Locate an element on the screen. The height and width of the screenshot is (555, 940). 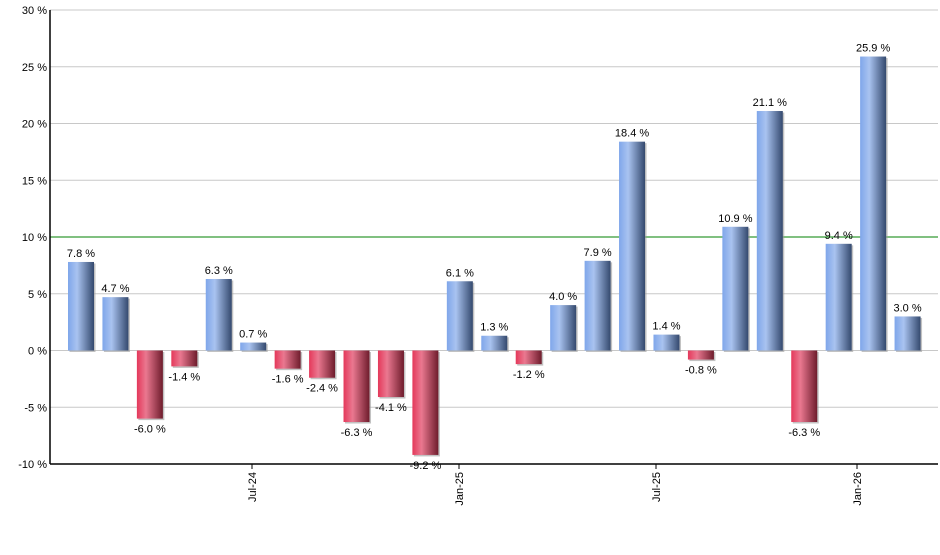
data-label: 21.1 % is located at coordinates (770, 103).